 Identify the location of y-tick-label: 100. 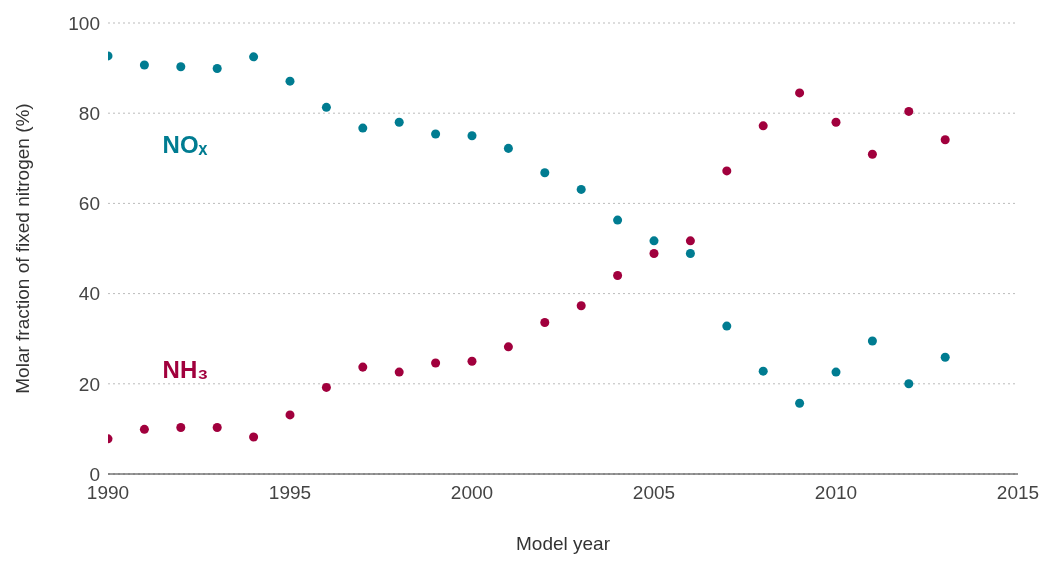
(84, 23).